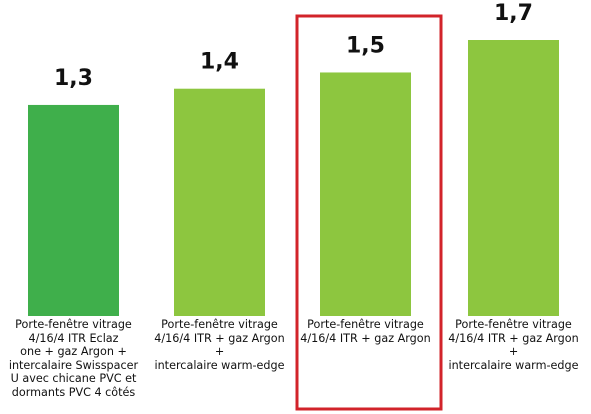 This screenshot has height=414, width=591. Describe the element at coordinates (73, 351) in the screenshot. I see `category-label-line: one + gaz Argon +` at that location.